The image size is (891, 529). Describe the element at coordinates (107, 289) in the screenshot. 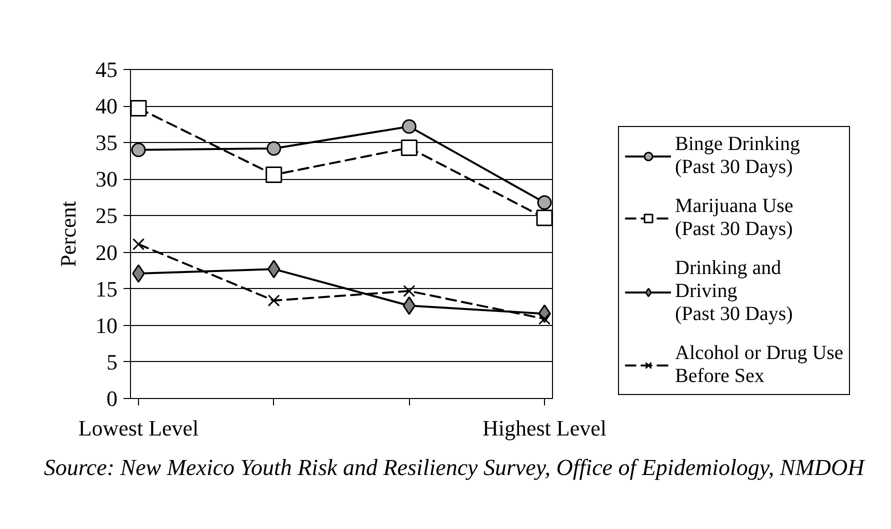

I see `y-tick-label: 15` at that location.